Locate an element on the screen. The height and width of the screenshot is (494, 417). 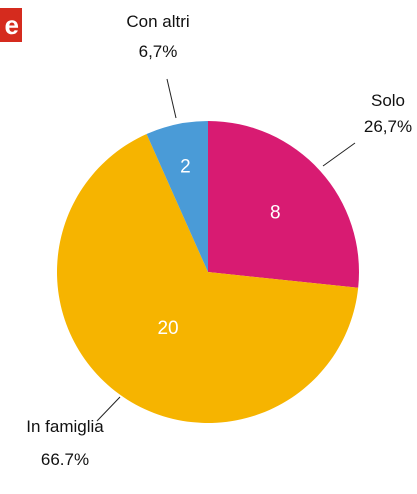
leader-line-solo is located at coordinates (339, 154).